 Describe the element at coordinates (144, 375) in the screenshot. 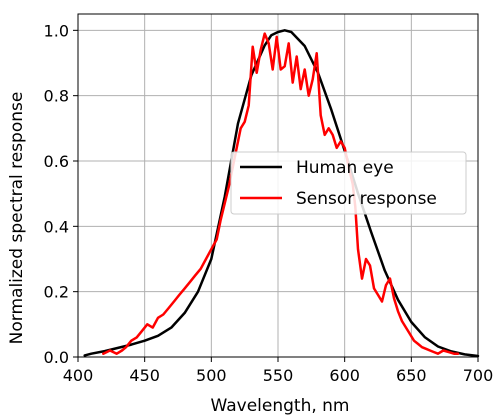

I see `x-tick-label: 450` at that location.